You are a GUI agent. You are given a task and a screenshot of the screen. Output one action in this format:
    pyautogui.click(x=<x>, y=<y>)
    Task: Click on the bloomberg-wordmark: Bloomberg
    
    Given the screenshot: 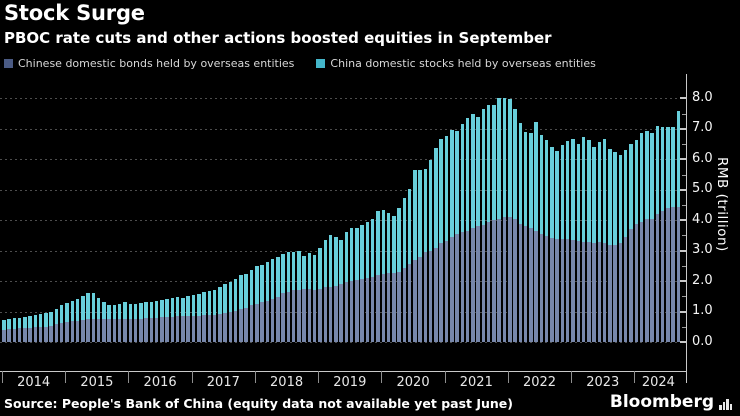 What is the action you would take?
    pyautogui.click(x=661, y=402)
    